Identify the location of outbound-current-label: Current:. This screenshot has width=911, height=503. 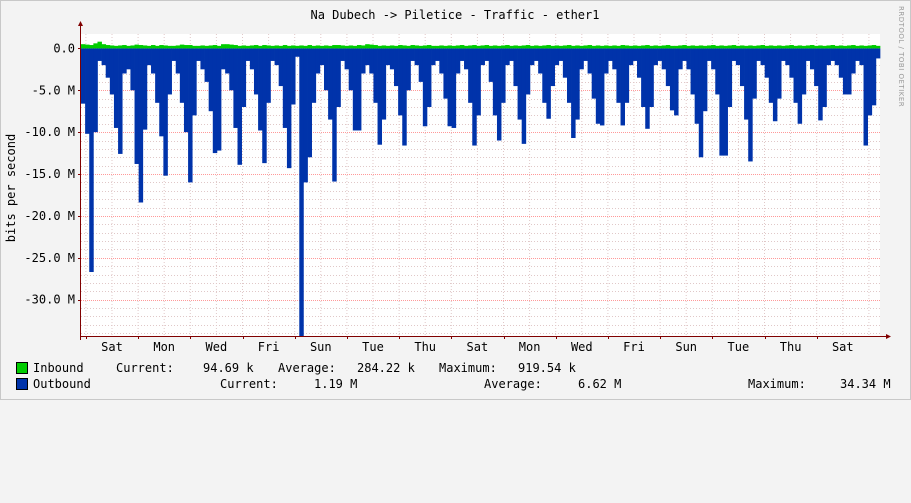
(249, 384).